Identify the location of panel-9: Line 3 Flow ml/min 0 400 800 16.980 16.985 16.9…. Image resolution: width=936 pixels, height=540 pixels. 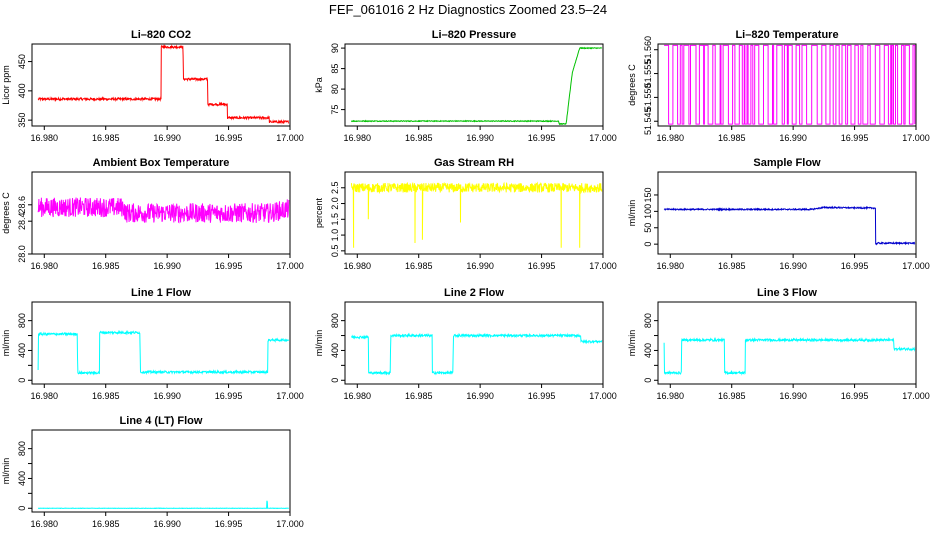
(778, 344).